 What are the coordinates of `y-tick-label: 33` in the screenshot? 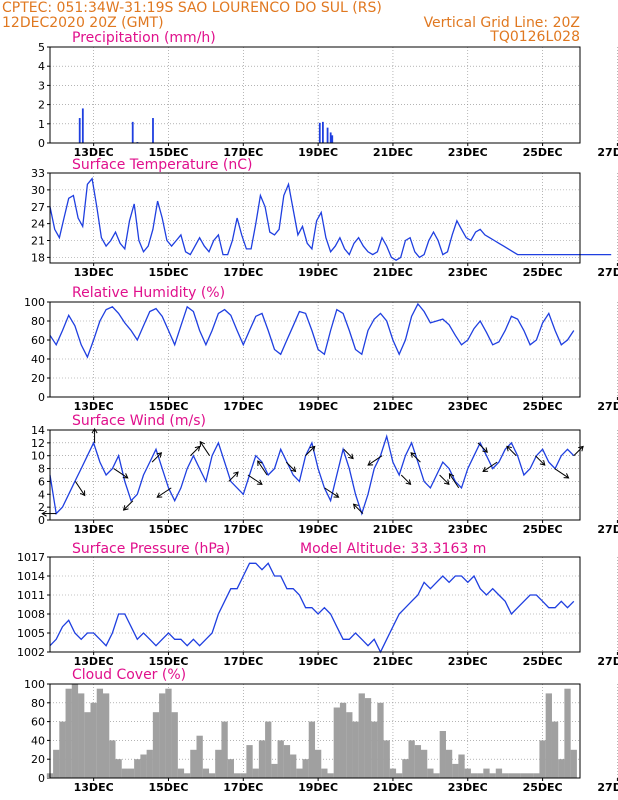 It's located at (38, 173).